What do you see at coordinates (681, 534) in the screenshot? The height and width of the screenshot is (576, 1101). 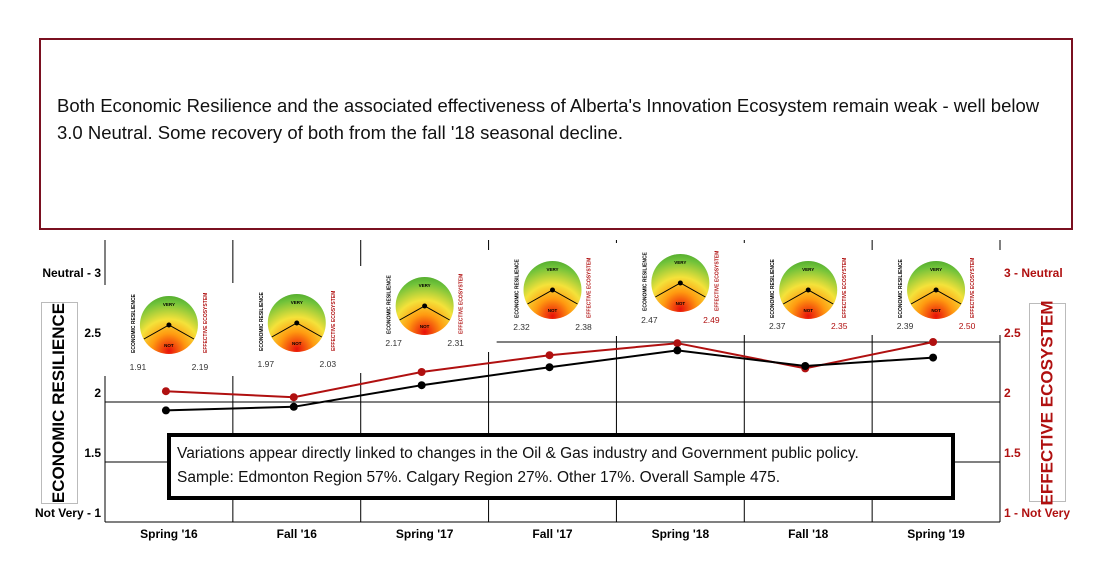 I see `x-tick-label: Spring '18` at bounding box center [681, 534].